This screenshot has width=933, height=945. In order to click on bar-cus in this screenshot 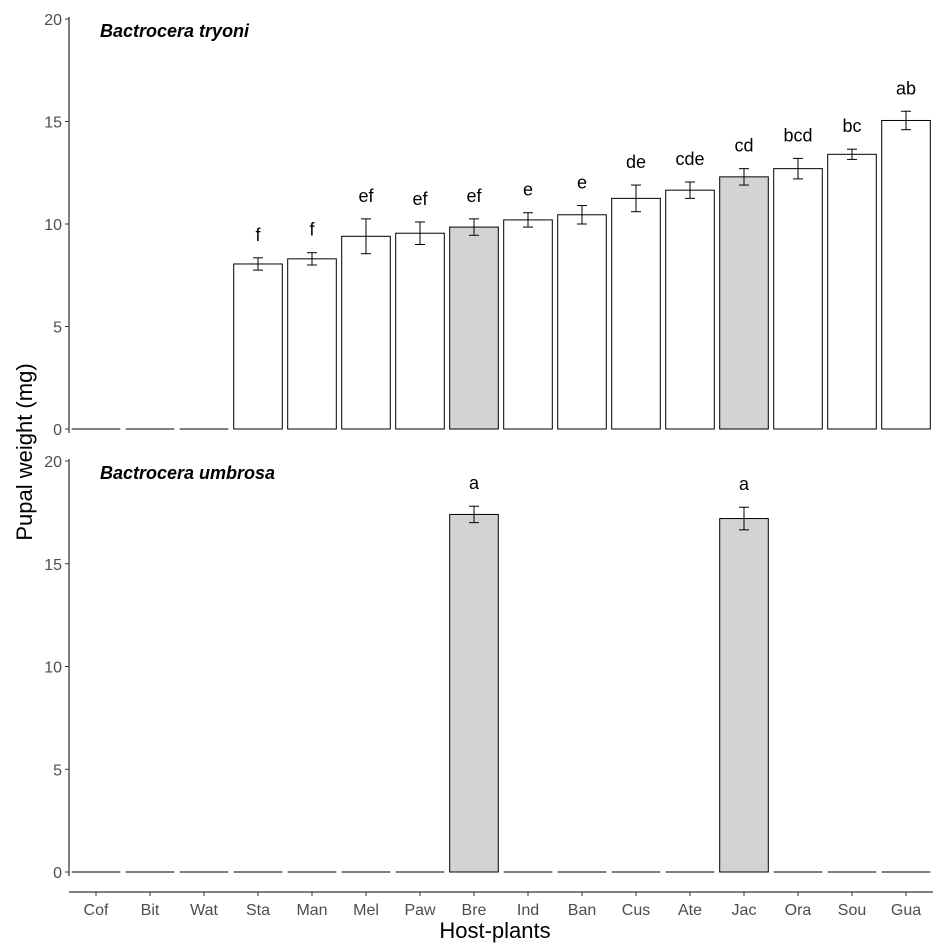, I will do `click(636, 313)`.